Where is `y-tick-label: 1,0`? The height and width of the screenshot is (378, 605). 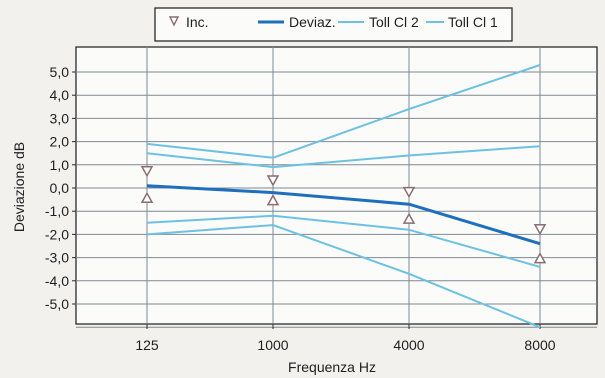 y-tick-label: 1,0 is located at coordinates (60, 165).